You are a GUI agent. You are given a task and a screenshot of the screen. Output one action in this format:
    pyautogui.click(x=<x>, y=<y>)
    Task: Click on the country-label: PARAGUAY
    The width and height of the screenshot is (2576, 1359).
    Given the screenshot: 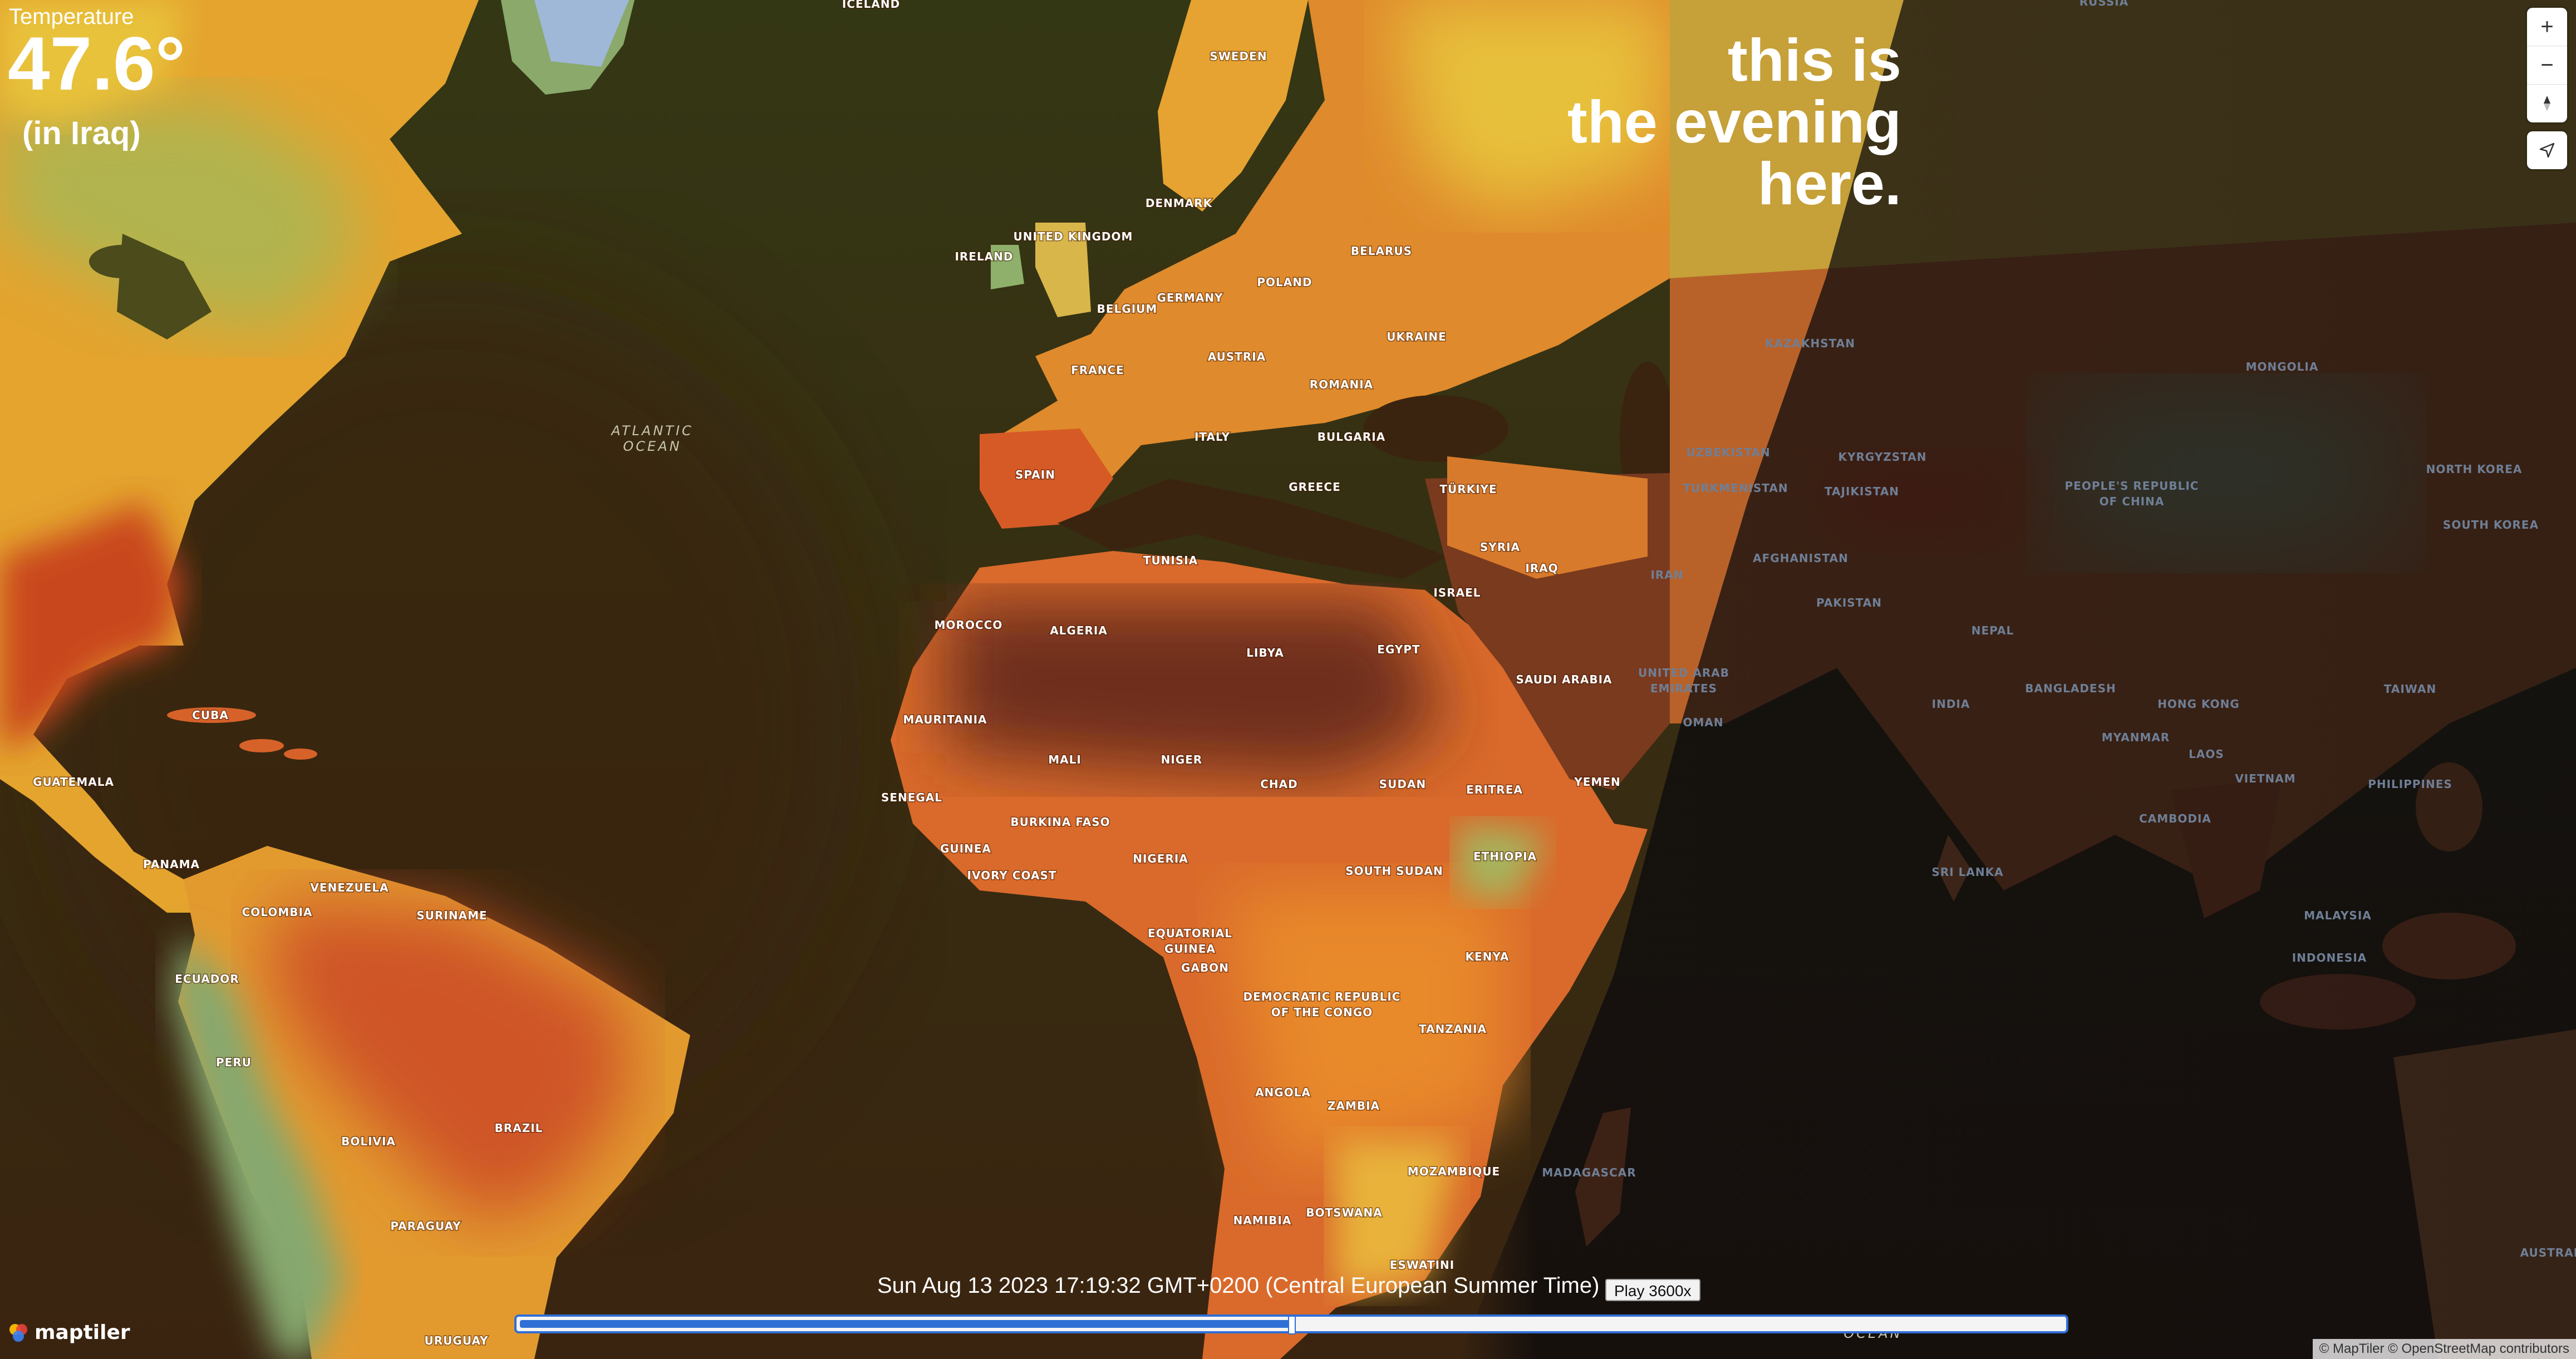 What is the action you would take?
    pyautogui.click(x=425, y=1226)
    